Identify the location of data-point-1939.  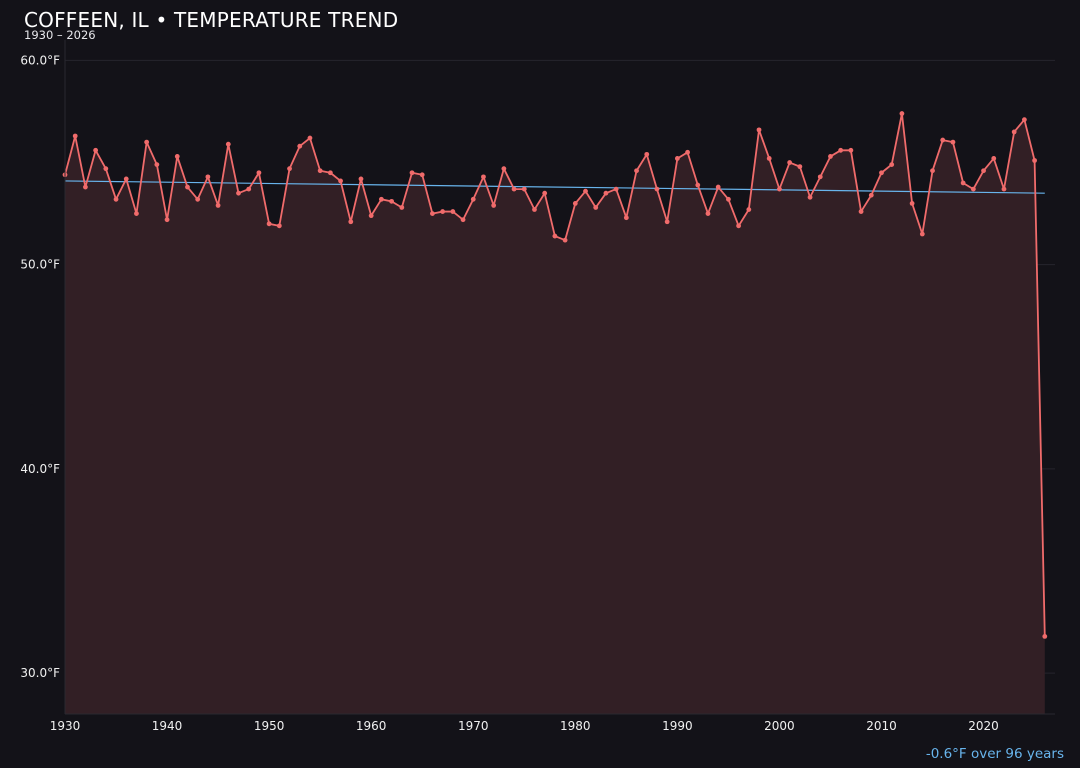
(157, 164).